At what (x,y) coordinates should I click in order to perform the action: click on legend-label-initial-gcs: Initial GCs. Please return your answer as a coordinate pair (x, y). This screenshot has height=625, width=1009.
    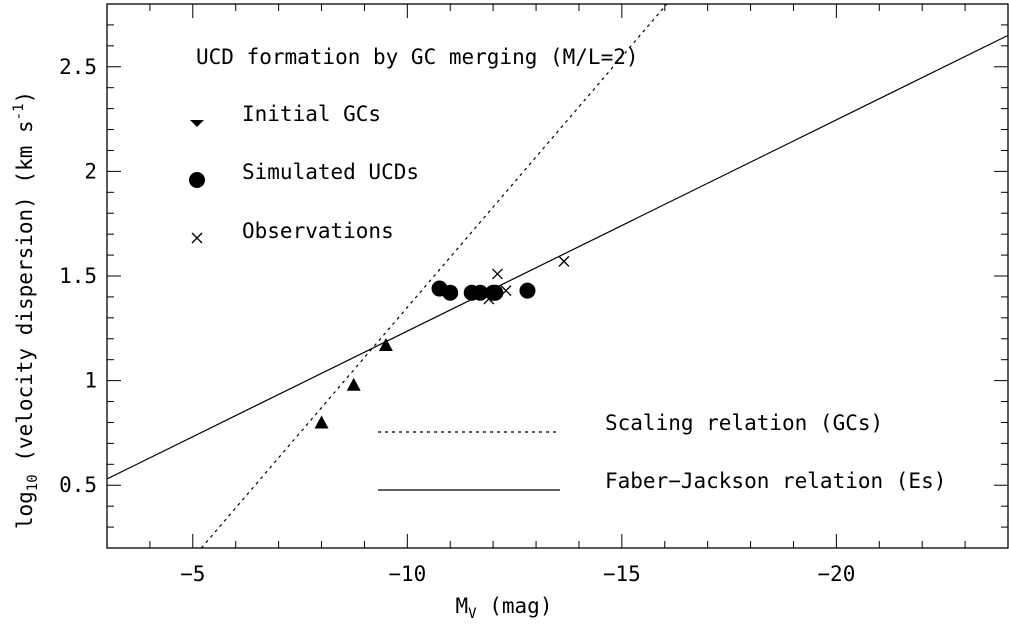
    Looking at the image, I should click on (311, 114).